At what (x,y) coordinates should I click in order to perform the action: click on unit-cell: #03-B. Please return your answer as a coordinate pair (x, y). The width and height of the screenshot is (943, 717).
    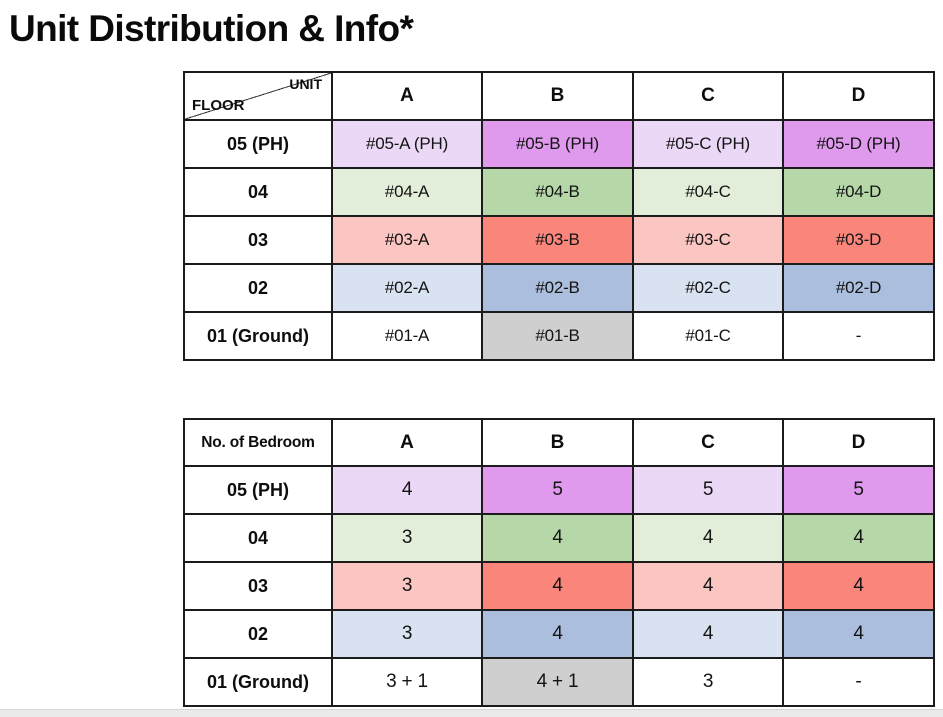
    Looking at the image, I should click on (557, 240).